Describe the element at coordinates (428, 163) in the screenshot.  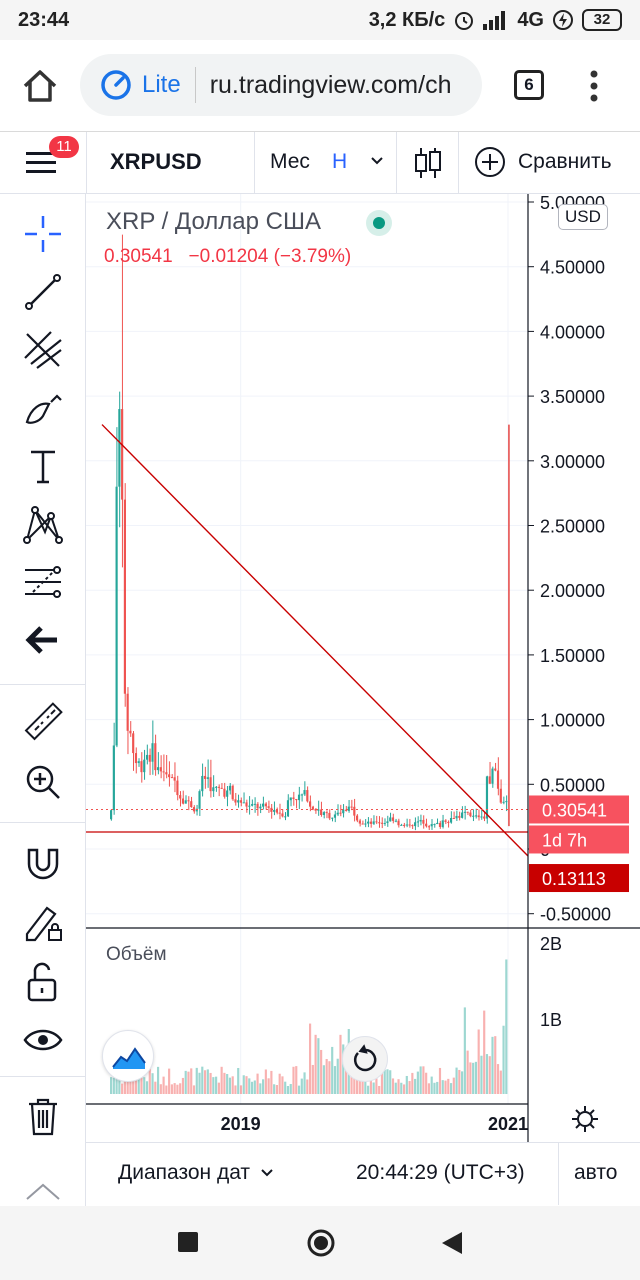
I see `candles-icon` at that location.